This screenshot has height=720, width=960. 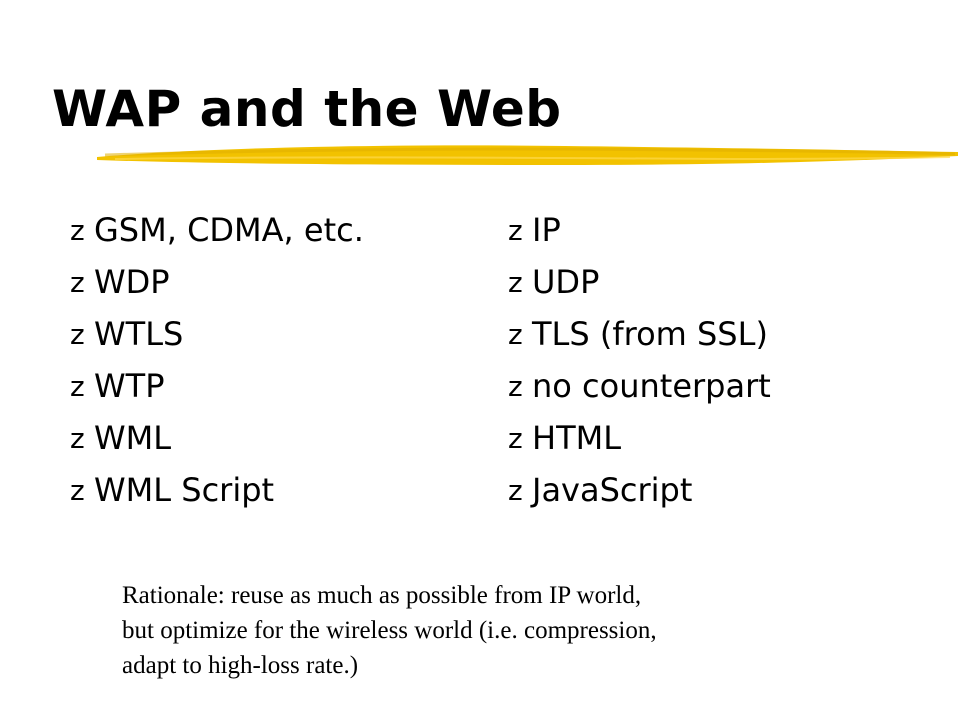 What do you see at coordinates (217, 334) in the screenshot?
I see `list-item: z WTLS` at bounding box center [217, 334].